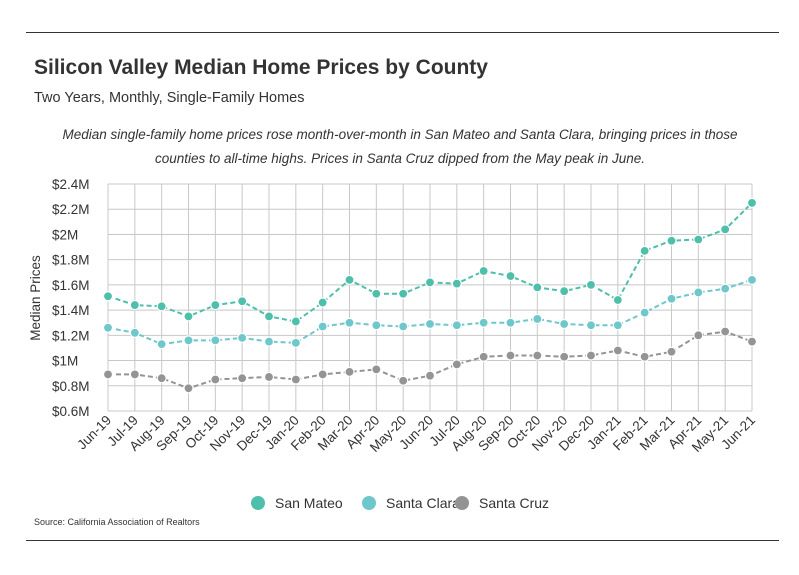 This screenshot has width=799, height=575. What do you see at coordinates (71, 310) in the screenshot?
I see `y-tick-label: $1.4M` at bounding box center [71, 310].